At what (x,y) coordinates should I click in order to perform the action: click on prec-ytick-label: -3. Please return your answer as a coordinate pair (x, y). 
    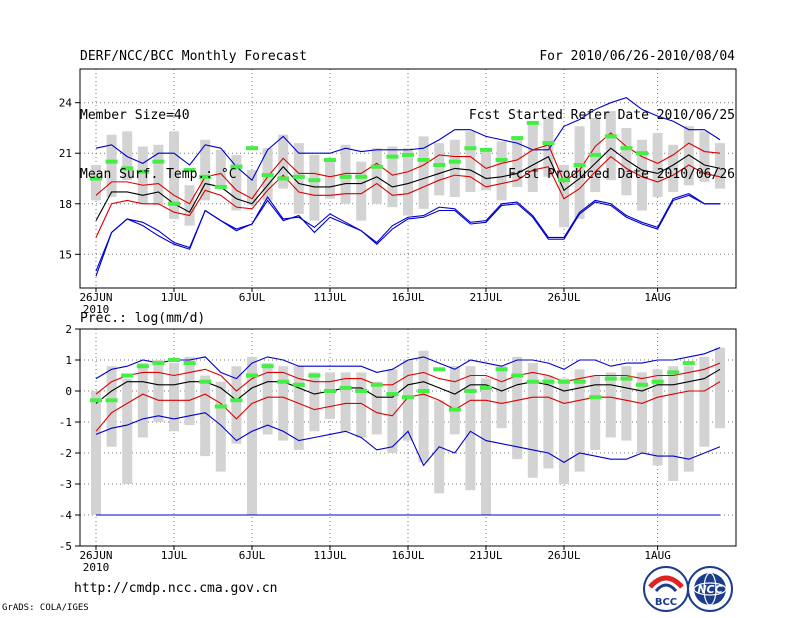
    Looking at the image, I should click on (65, 484).